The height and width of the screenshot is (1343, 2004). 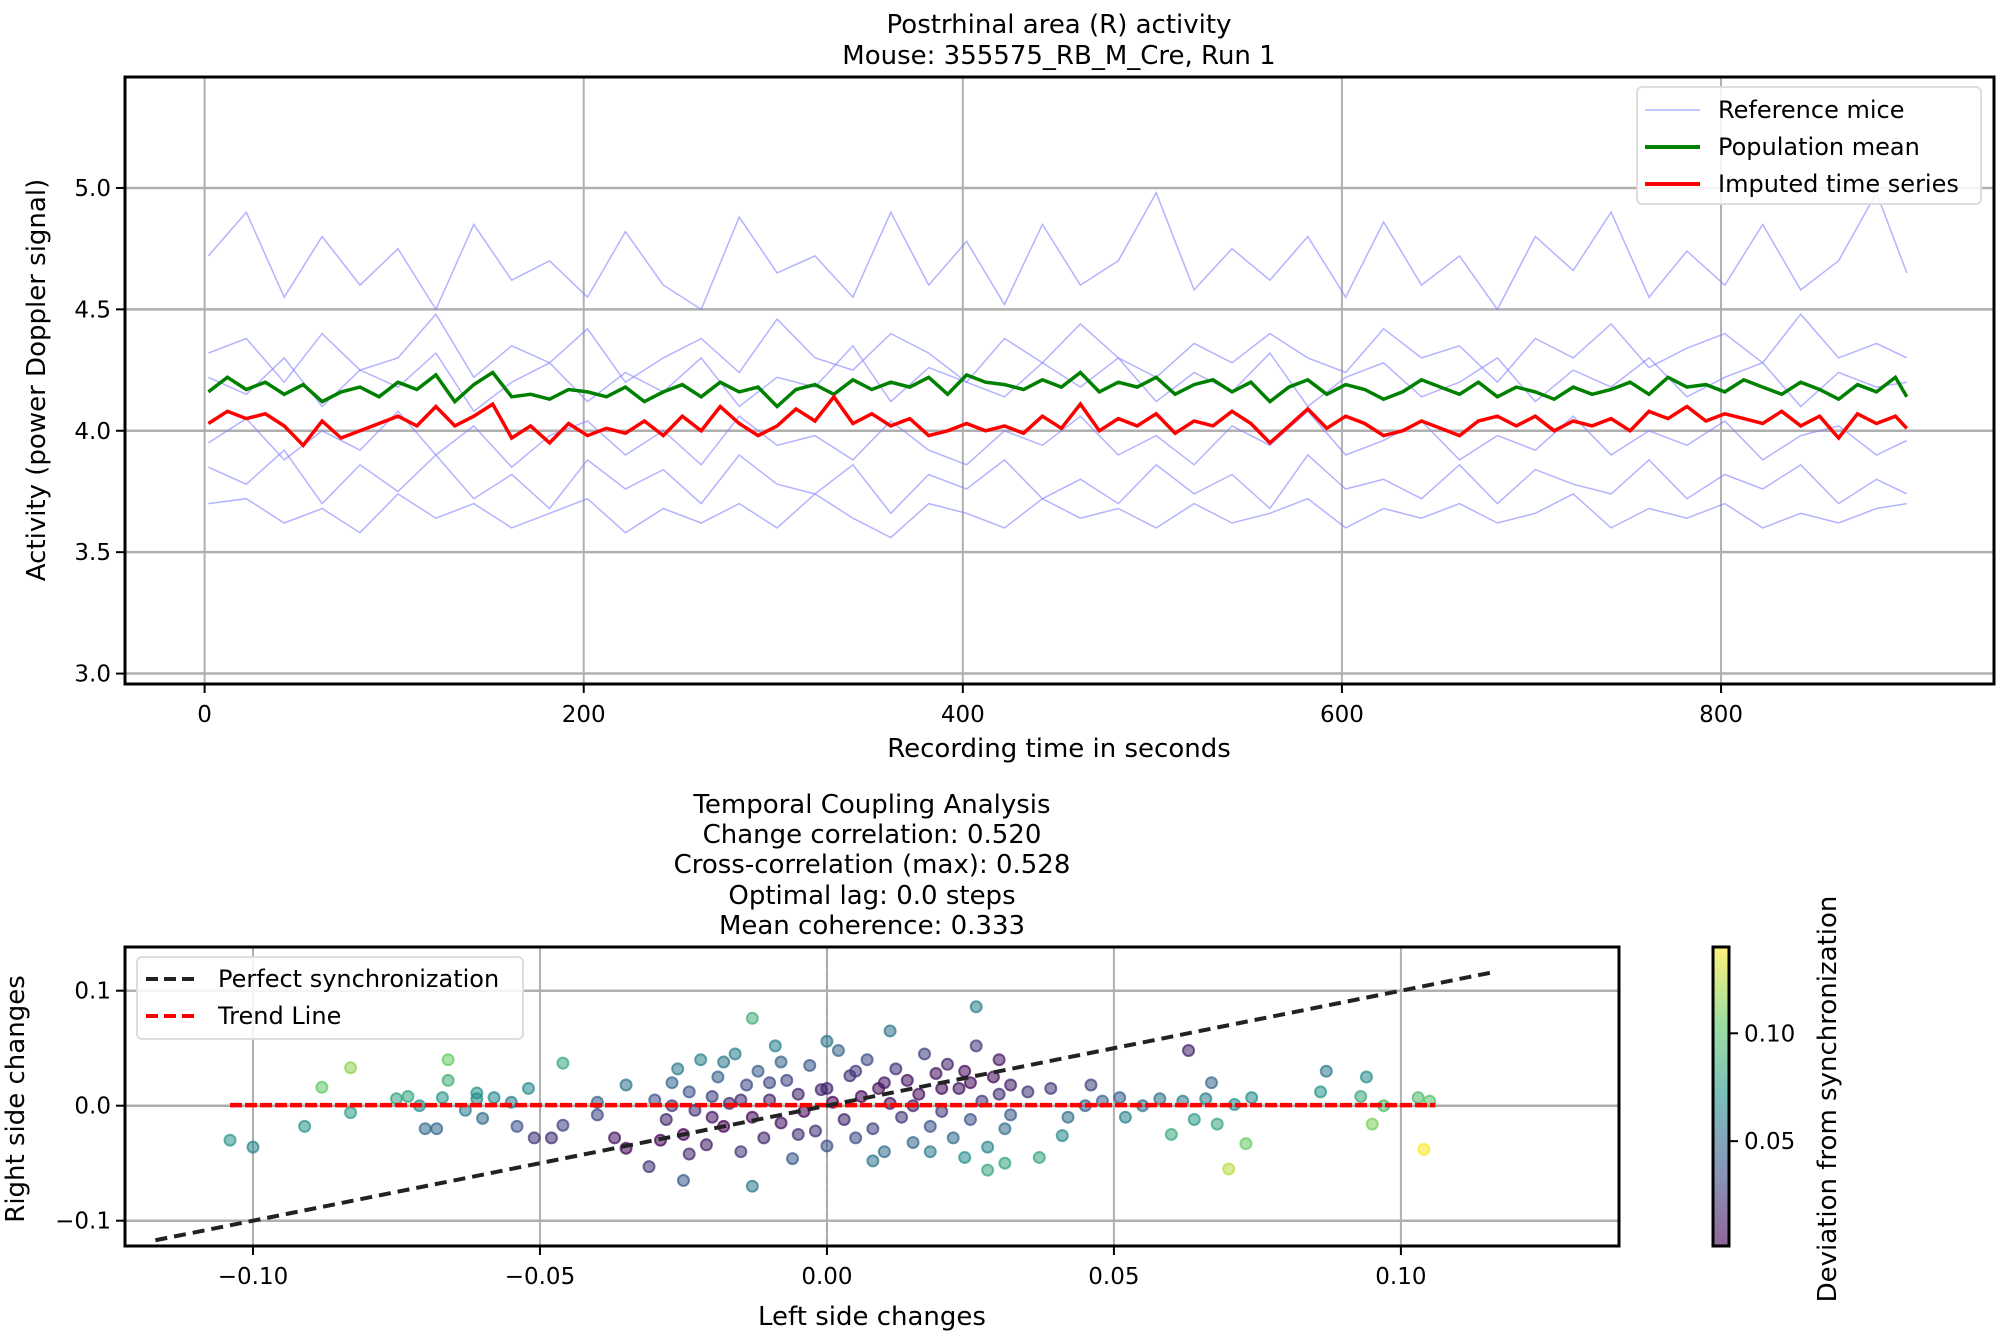 I want to click on legend-mean-label: Population mean, so click(x=1819, y=147).